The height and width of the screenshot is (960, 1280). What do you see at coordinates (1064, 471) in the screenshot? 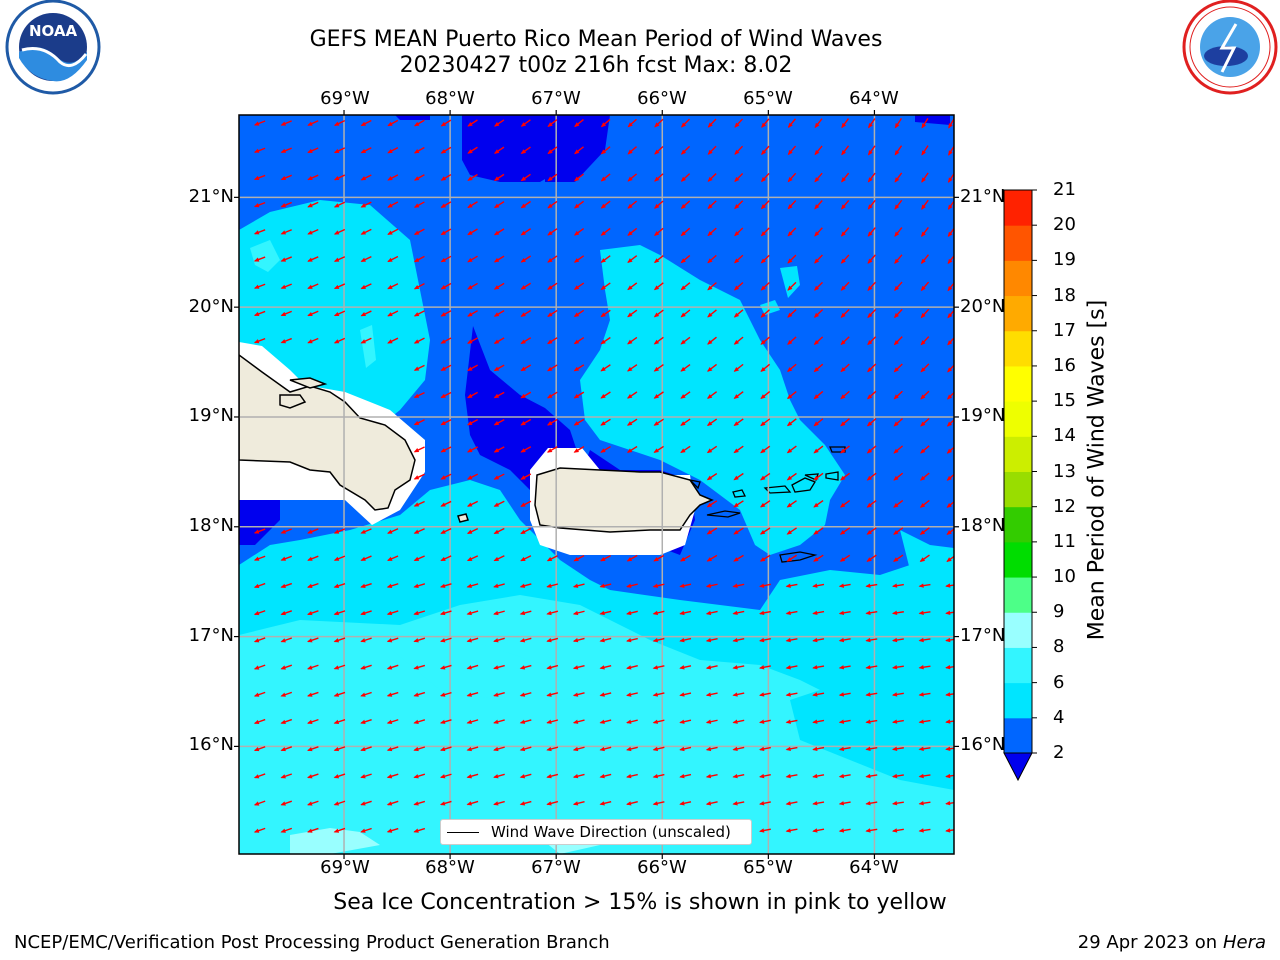
I see `colorbar-tick-label: 13` at bounding box center [1064, 471].